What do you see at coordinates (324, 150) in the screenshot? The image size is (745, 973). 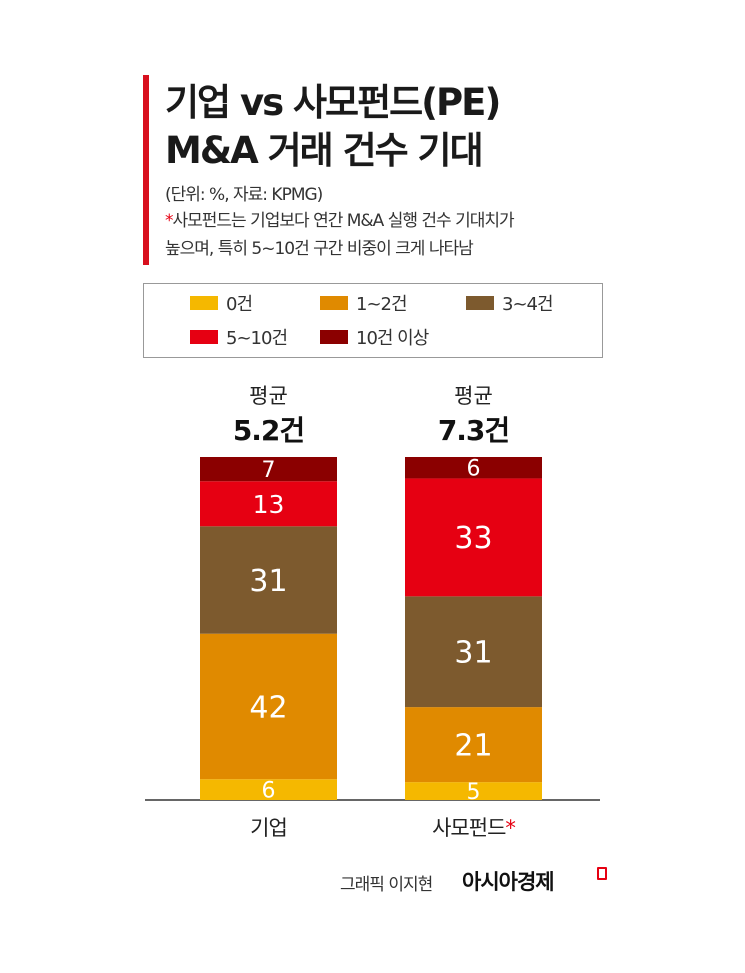 I see `title-line-2: M&A 거래 건수 기대` at bounding box center [324, 150].